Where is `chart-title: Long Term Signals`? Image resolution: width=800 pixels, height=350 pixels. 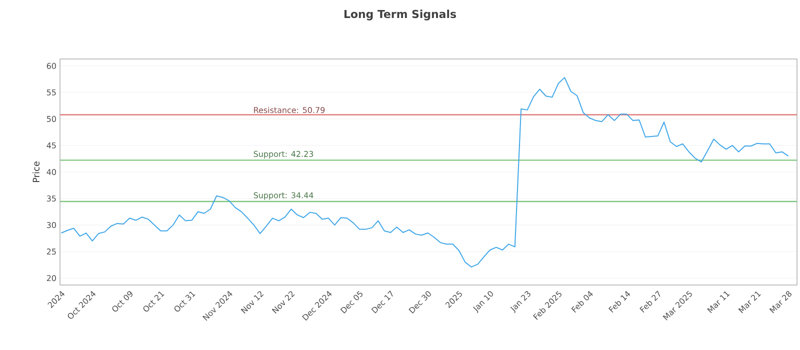 chart-title: Long Term Signals is located at coordinates (400, 15).